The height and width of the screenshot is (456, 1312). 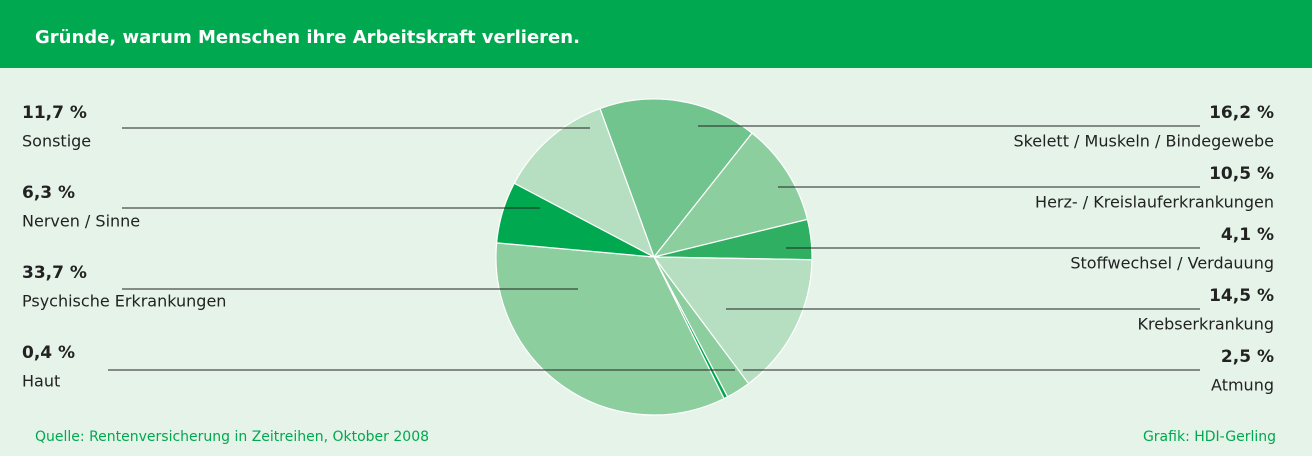 I want to click on category-label: Atmung, so click(x=1242, y=385).